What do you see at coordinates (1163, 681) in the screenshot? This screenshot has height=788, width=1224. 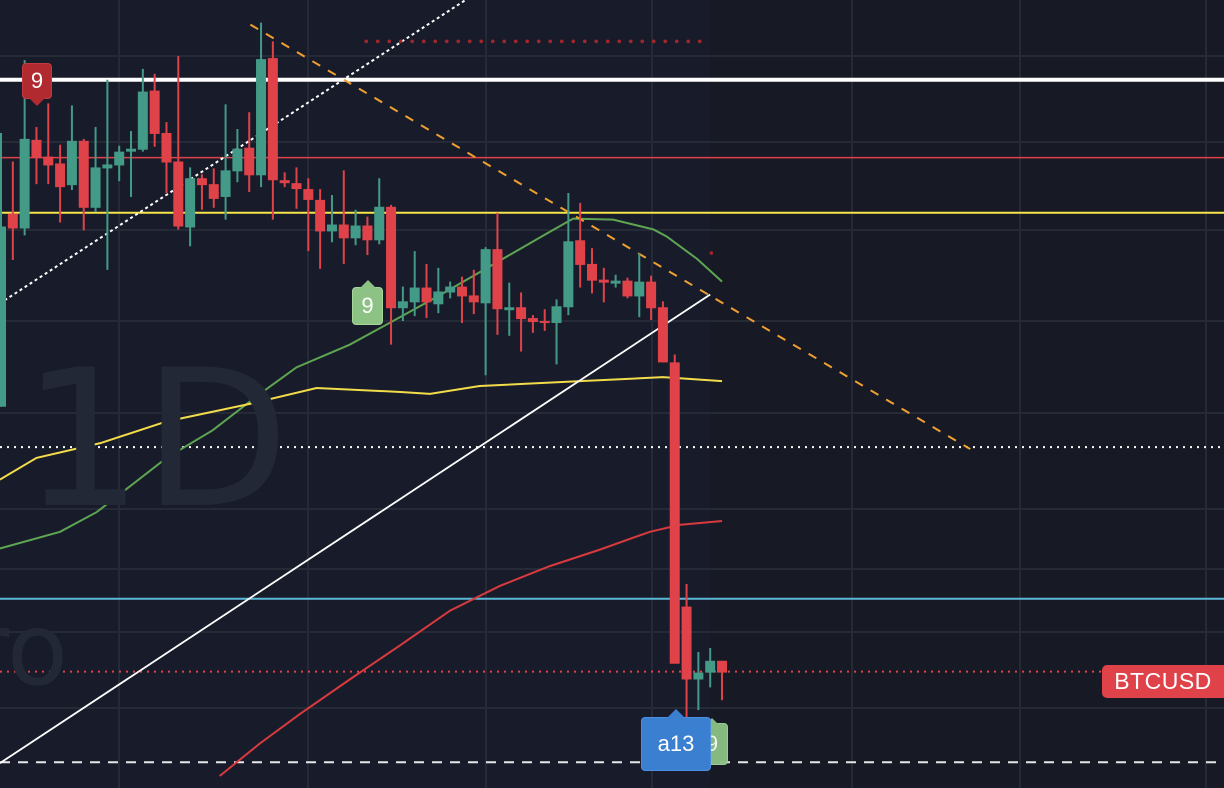 I see `last-price-label: BTCUSD` at bounding box center [1163, 681].